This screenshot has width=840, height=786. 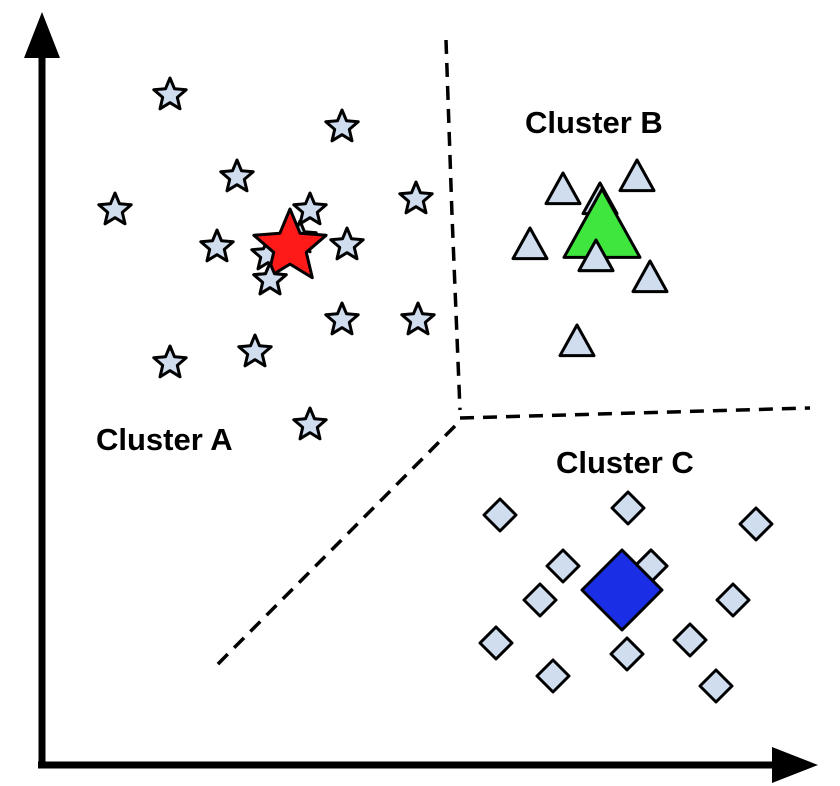 I want to click on y-axis-arrow-icon, so click(x=42, y=35).